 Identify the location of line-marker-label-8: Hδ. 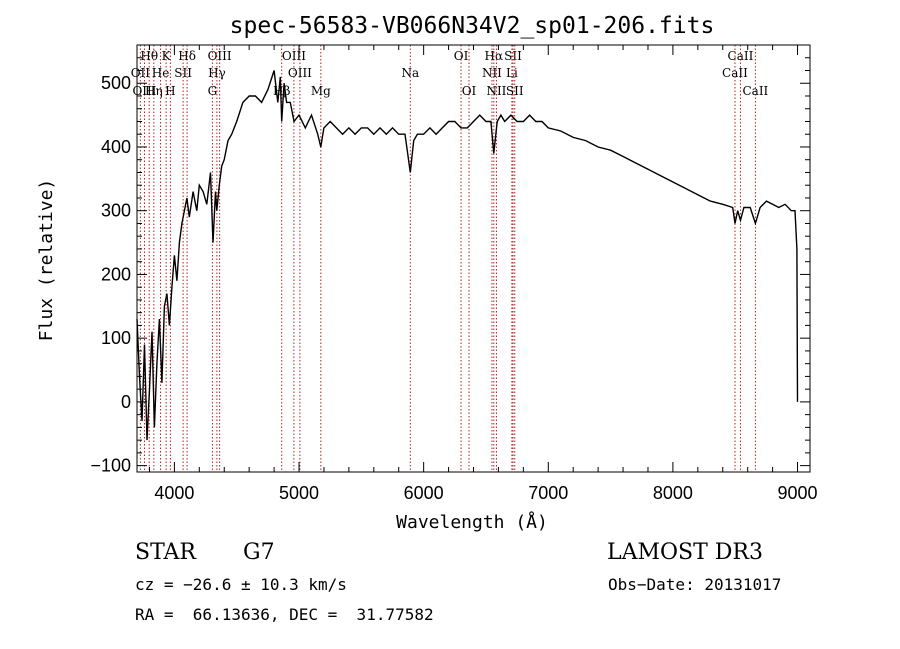
(187, 56).